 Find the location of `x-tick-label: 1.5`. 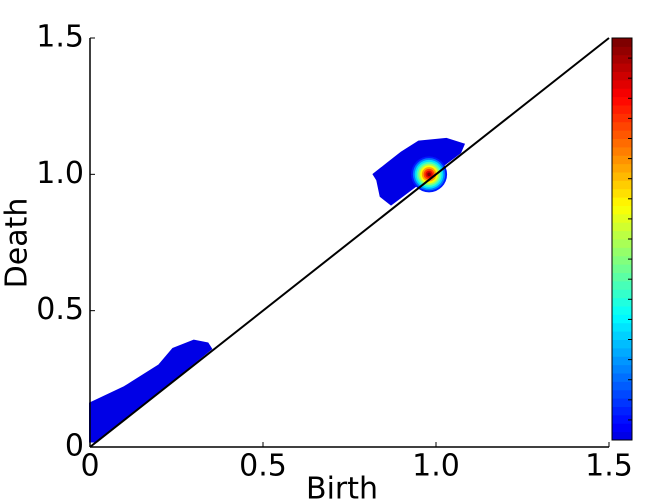

x-tick-label: 1.5 is located at coordinates (609, 466).